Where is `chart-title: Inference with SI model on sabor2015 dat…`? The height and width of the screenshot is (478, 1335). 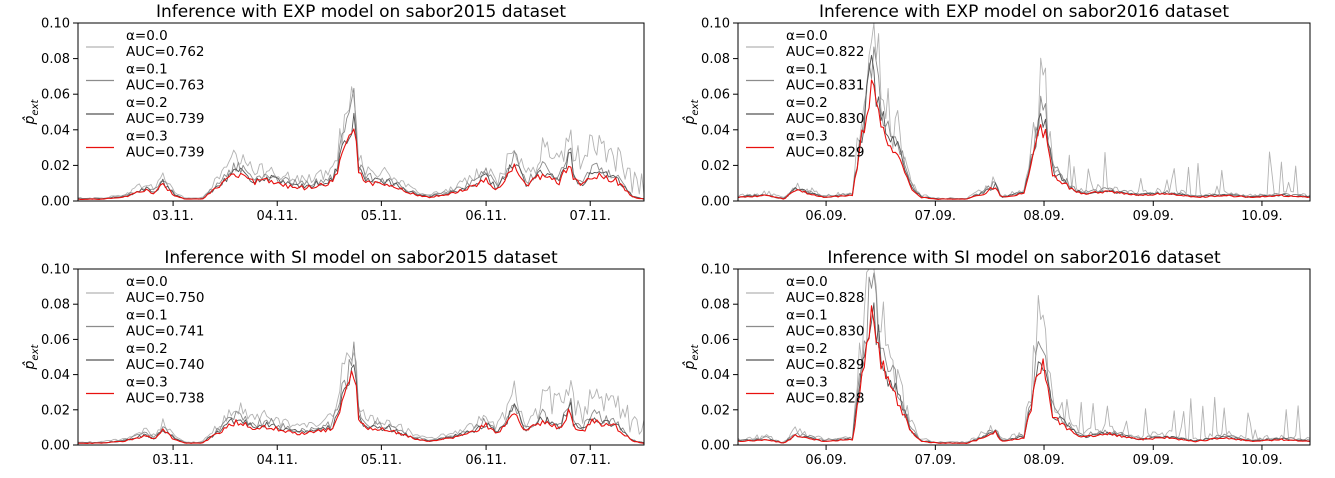 chart-title: Inference with SI model on sabor2015 dat… is located at coordinates (361, 258).